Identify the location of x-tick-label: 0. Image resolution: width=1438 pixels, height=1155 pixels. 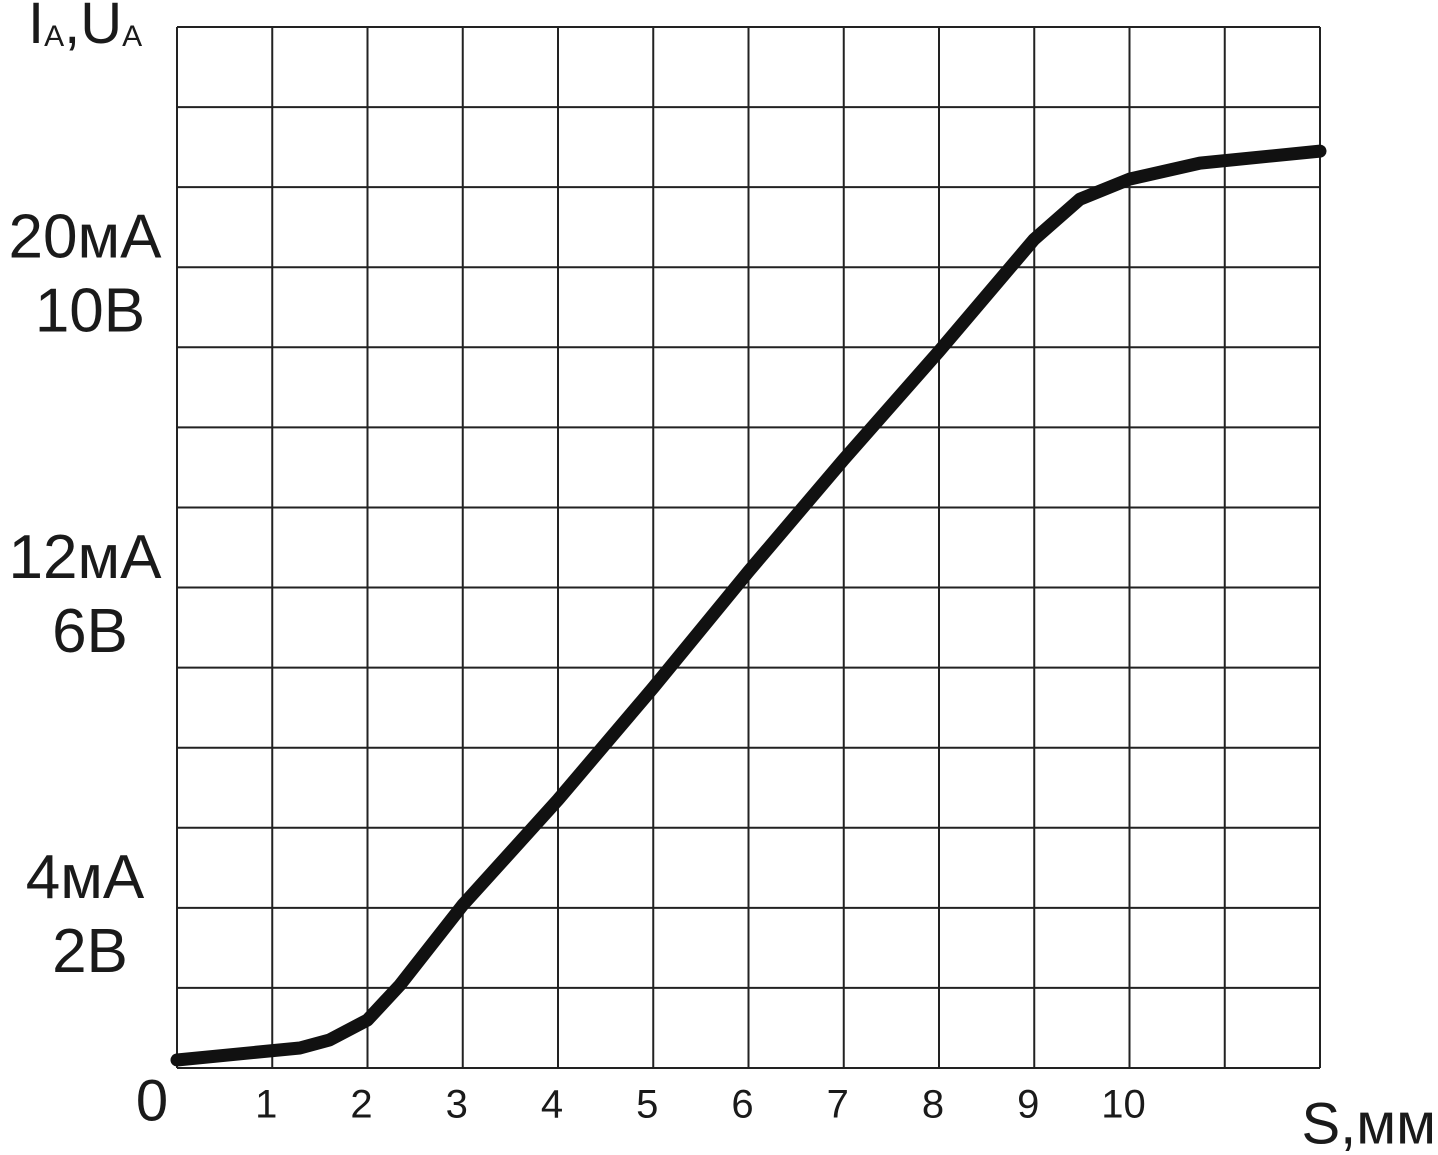
(152, 1100).